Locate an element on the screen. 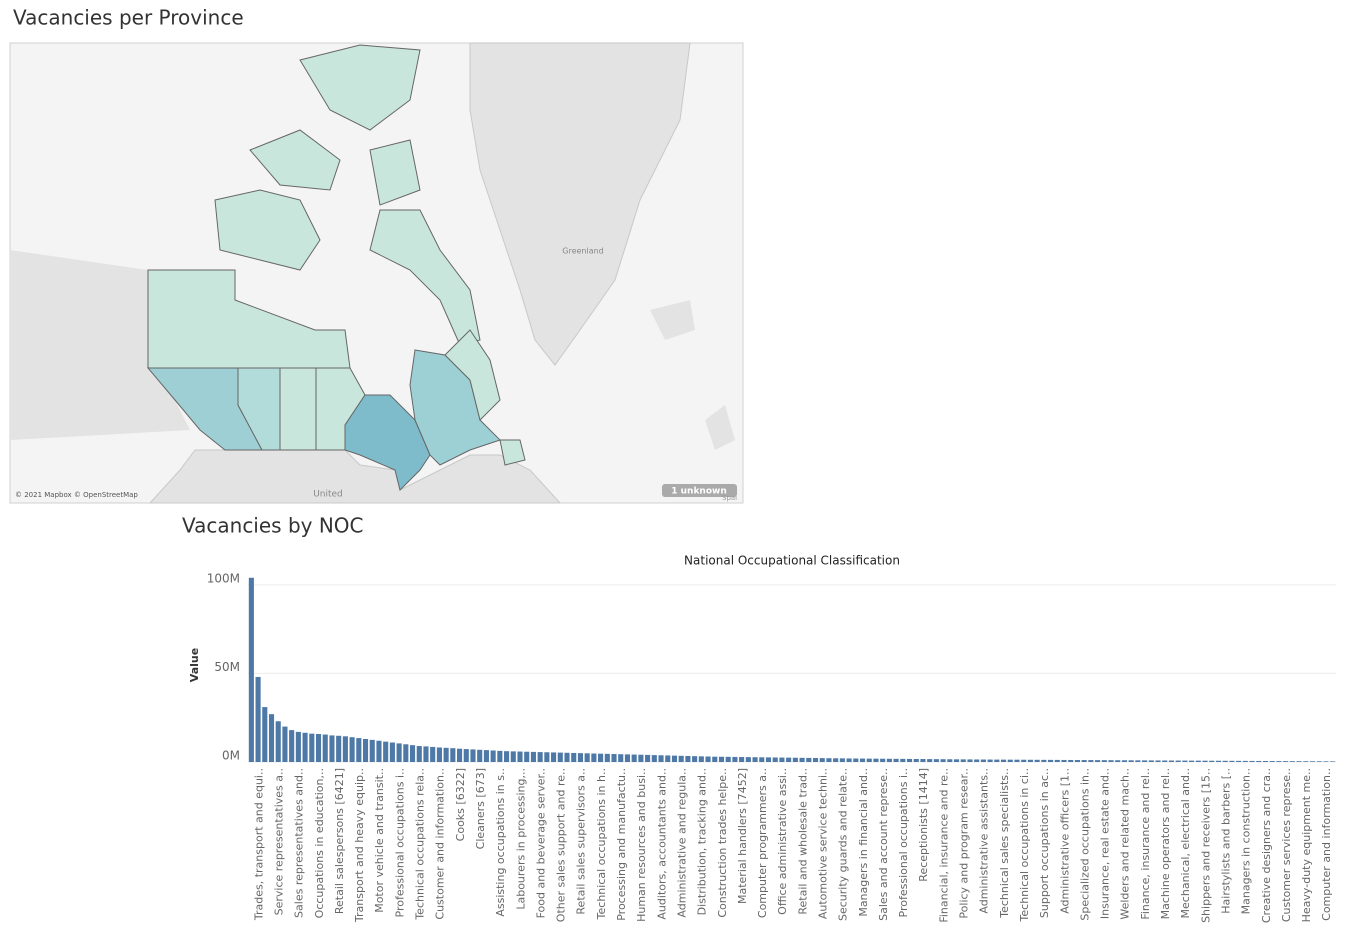  x-tick-label: Assisting occupations in s.. is located at coordinates (500, 842).